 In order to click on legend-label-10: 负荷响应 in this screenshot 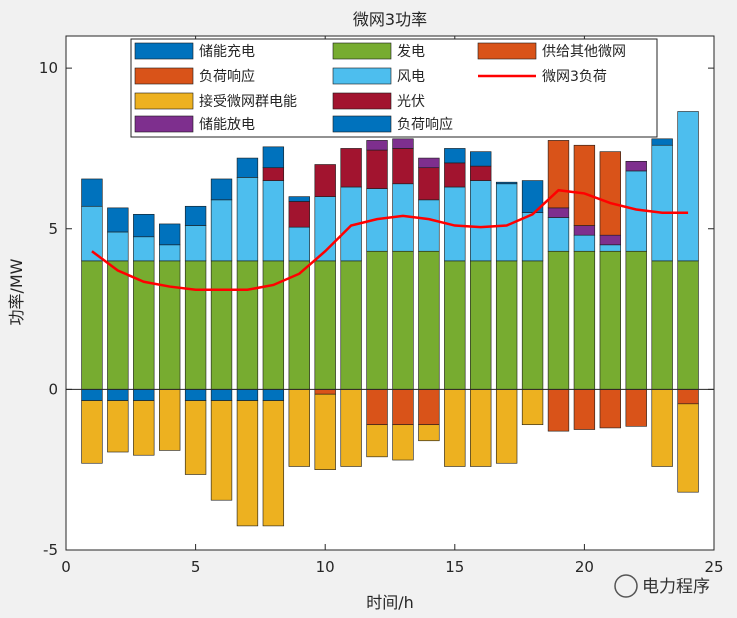, I will do `click(425, 124)`.